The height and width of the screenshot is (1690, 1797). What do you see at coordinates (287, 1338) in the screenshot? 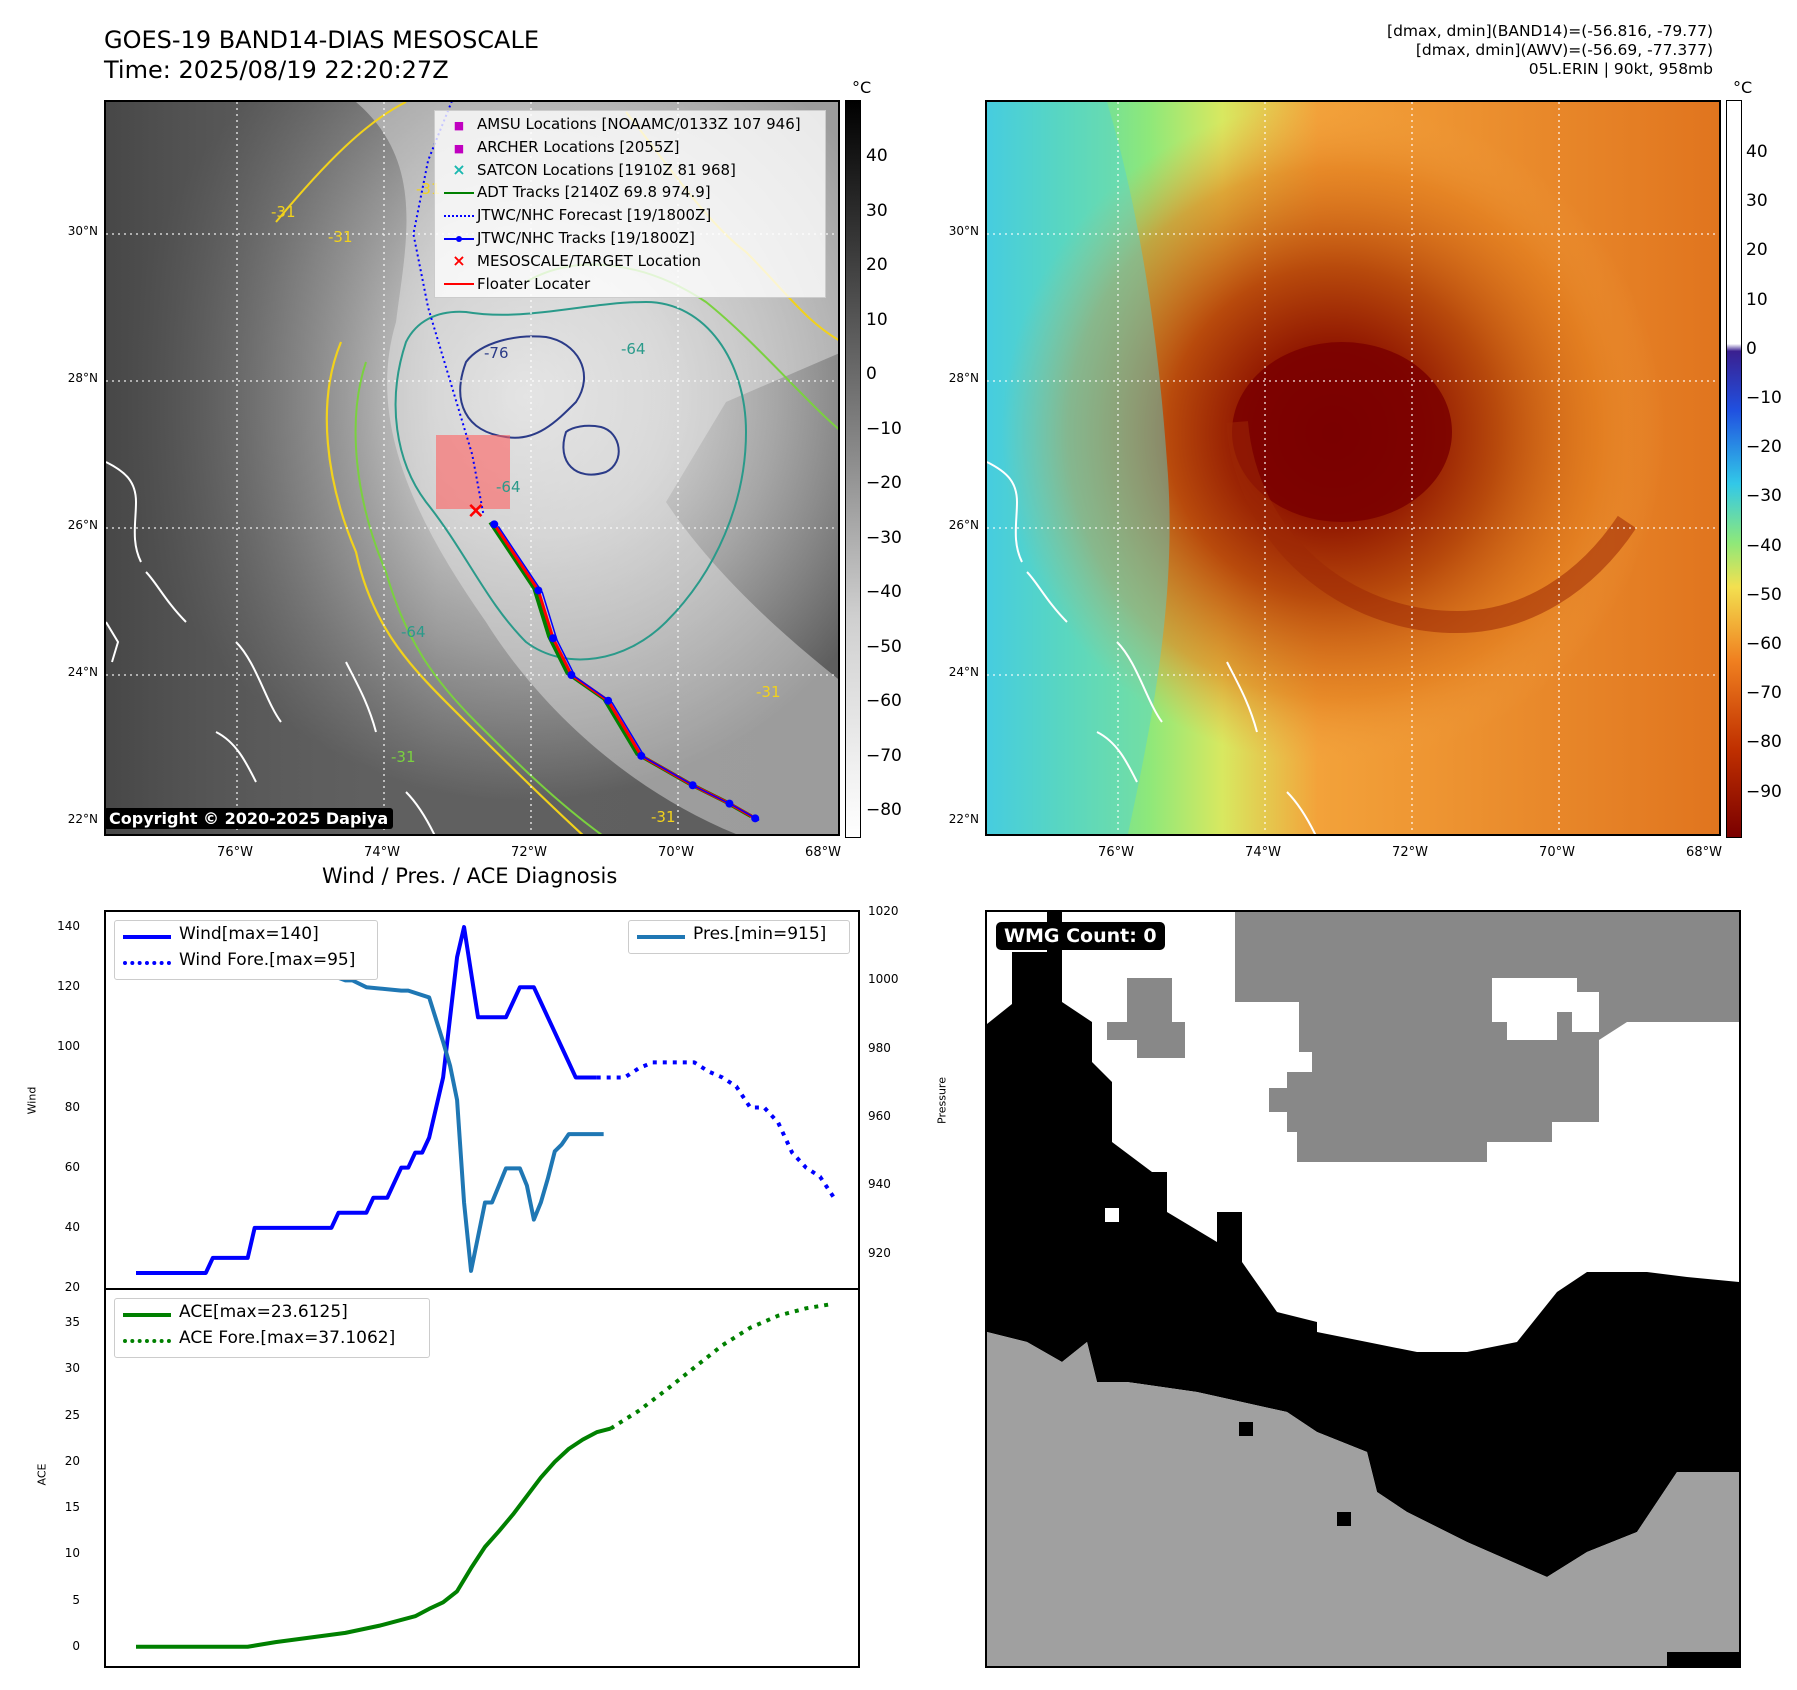
I see `ace-fore-legend-label: ACE Fore.[max=37.1062]` at bounding box center [287, 1338].